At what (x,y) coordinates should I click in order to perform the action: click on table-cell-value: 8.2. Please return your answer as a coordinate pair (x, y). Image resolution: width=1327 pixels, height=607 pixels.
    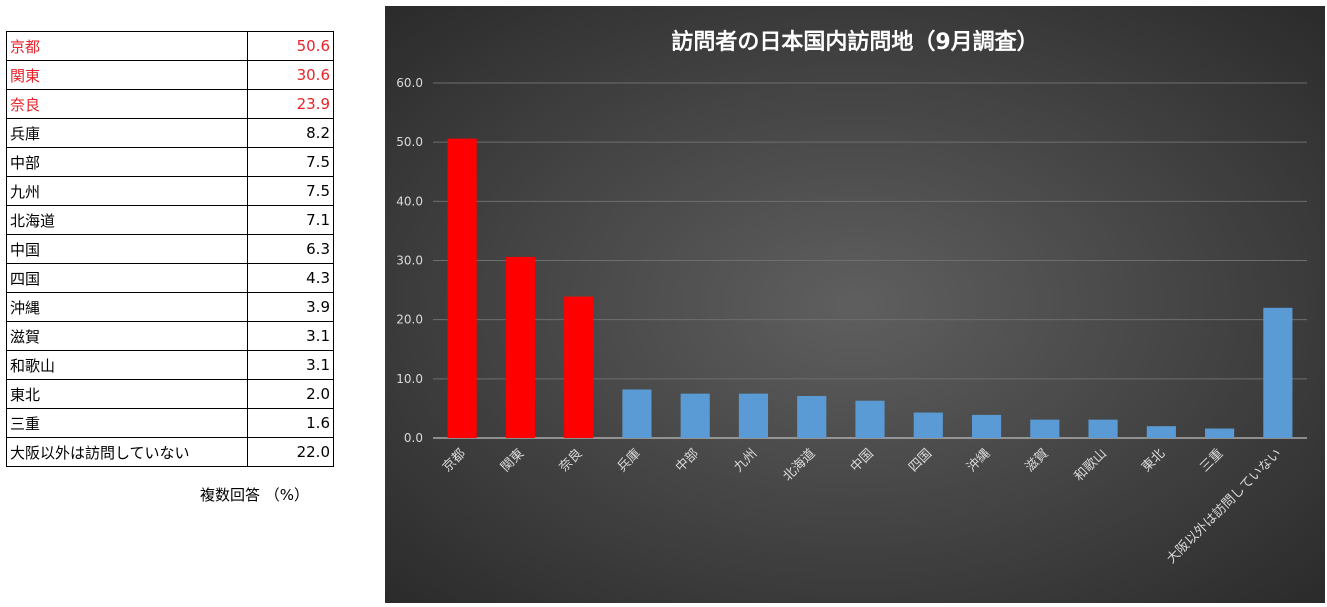
    Looking at the image, I should click on (290, 133).